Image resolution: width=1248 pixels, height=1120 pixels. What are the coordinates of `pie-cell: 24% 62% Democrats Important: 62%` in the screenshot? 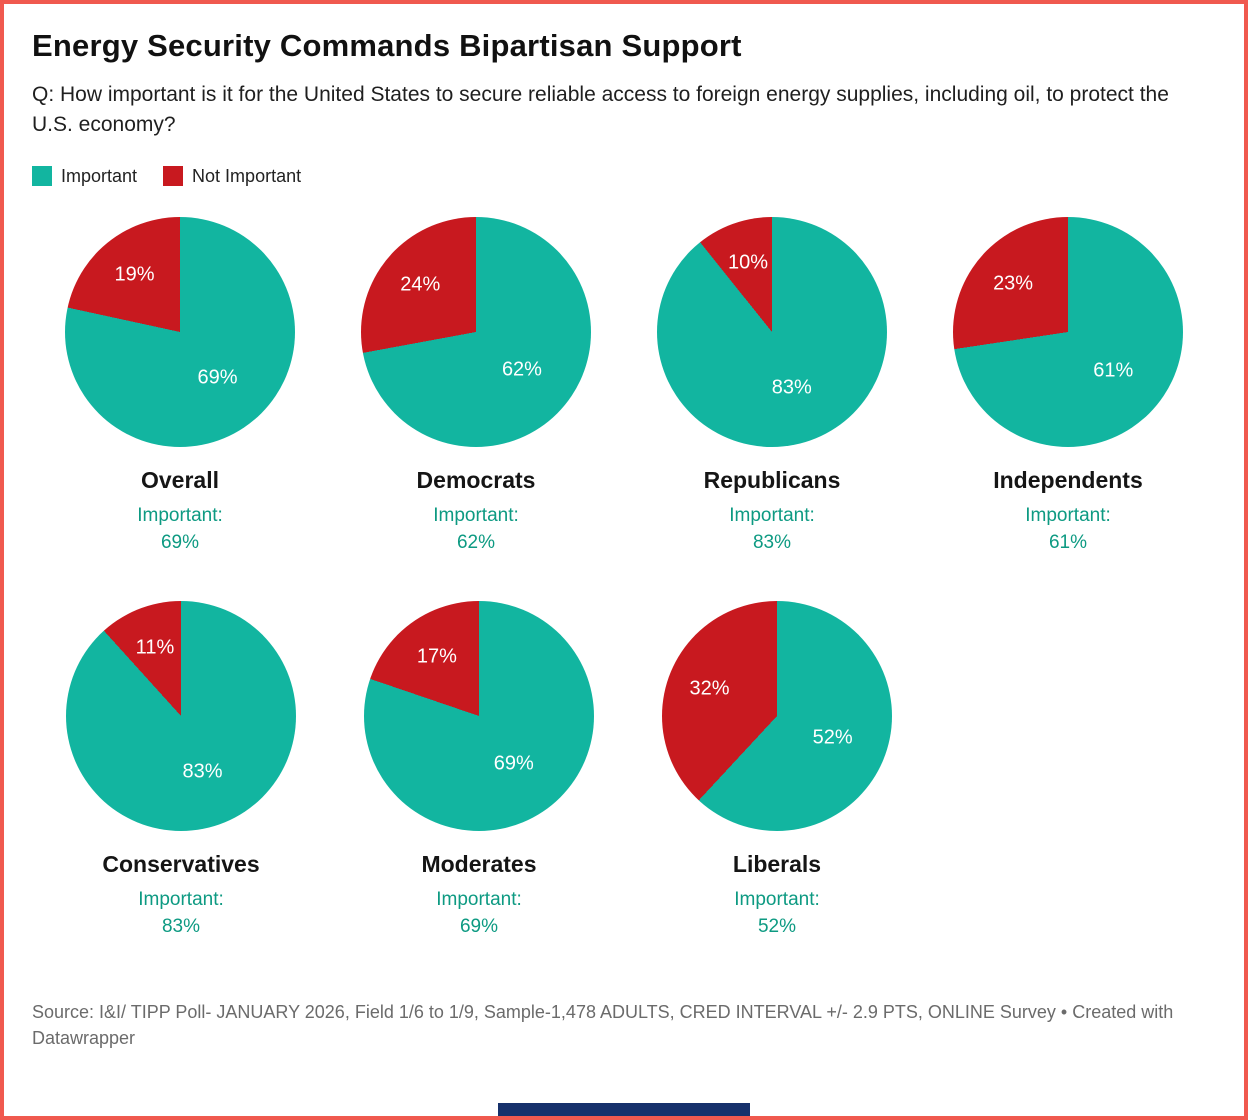 It's located at (476, 386).